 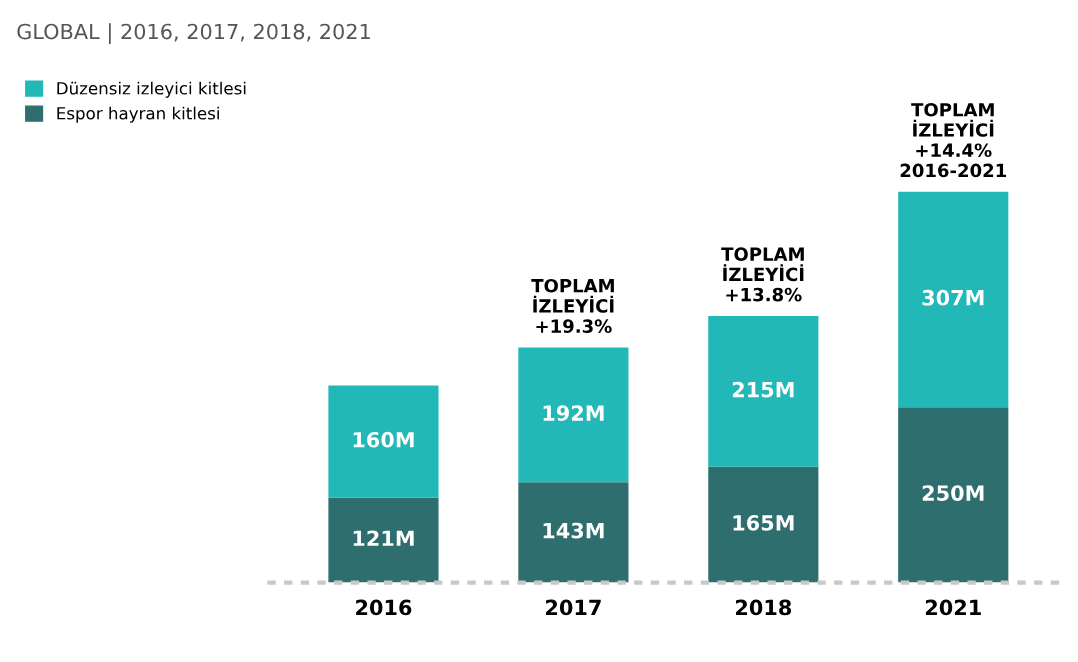 I want to click on data-label: 160M, so click(x=383, y=439).